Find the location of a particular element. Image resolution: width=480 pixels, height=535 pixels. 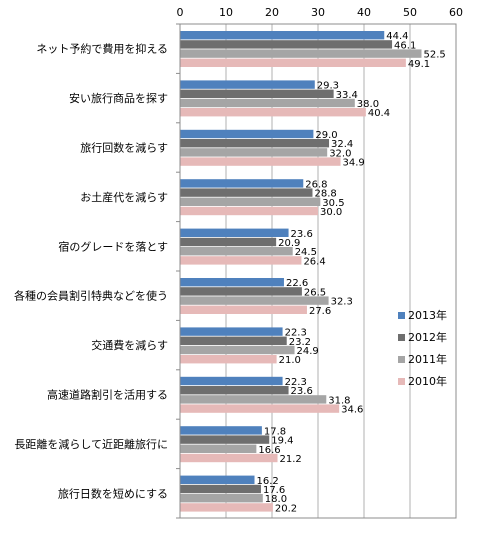

data-label: 24.9 is located at coordinates (308, 351).